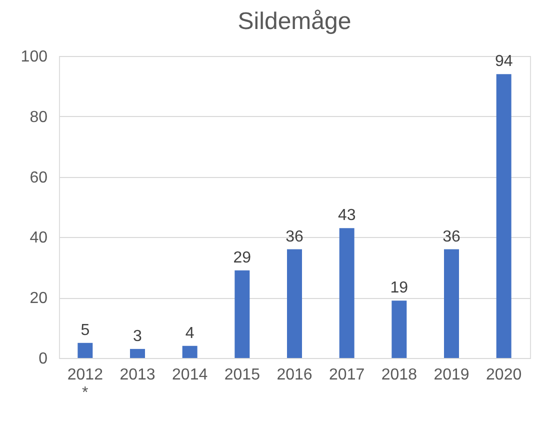  What do you see at coordinates (504, 375) in the screenshot?
I see `x-tick-label: 2020` at bounding box center [504, 375].